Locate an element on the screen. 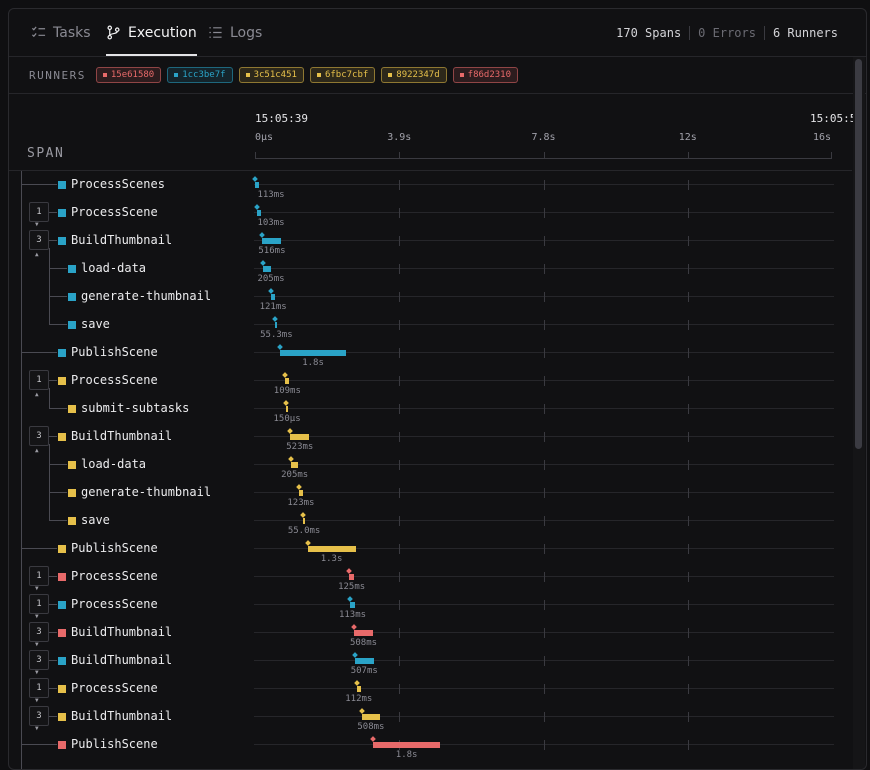  span-row: 1 ▼ ProcessScene 103ms is located at coordinates (430, 213).